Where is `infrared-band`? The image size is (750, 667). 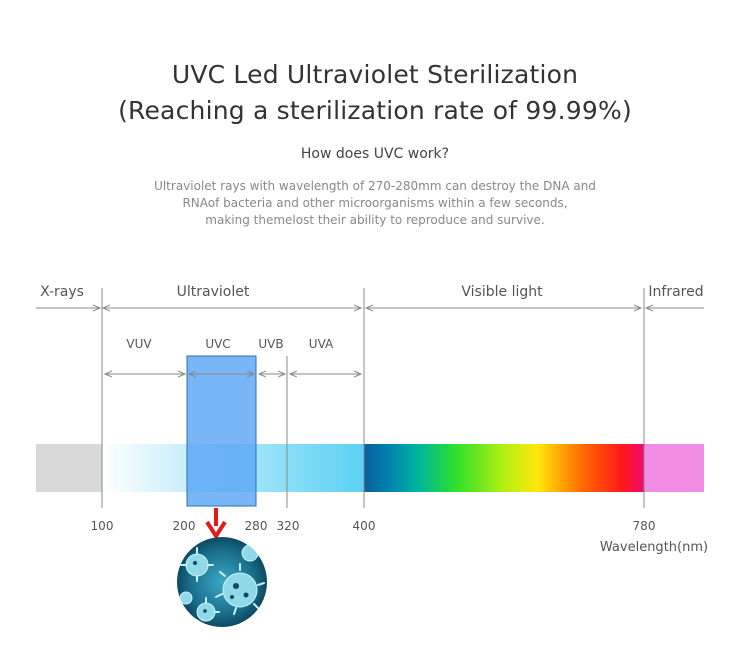 infrared-band is located at coordinates (674, 468).